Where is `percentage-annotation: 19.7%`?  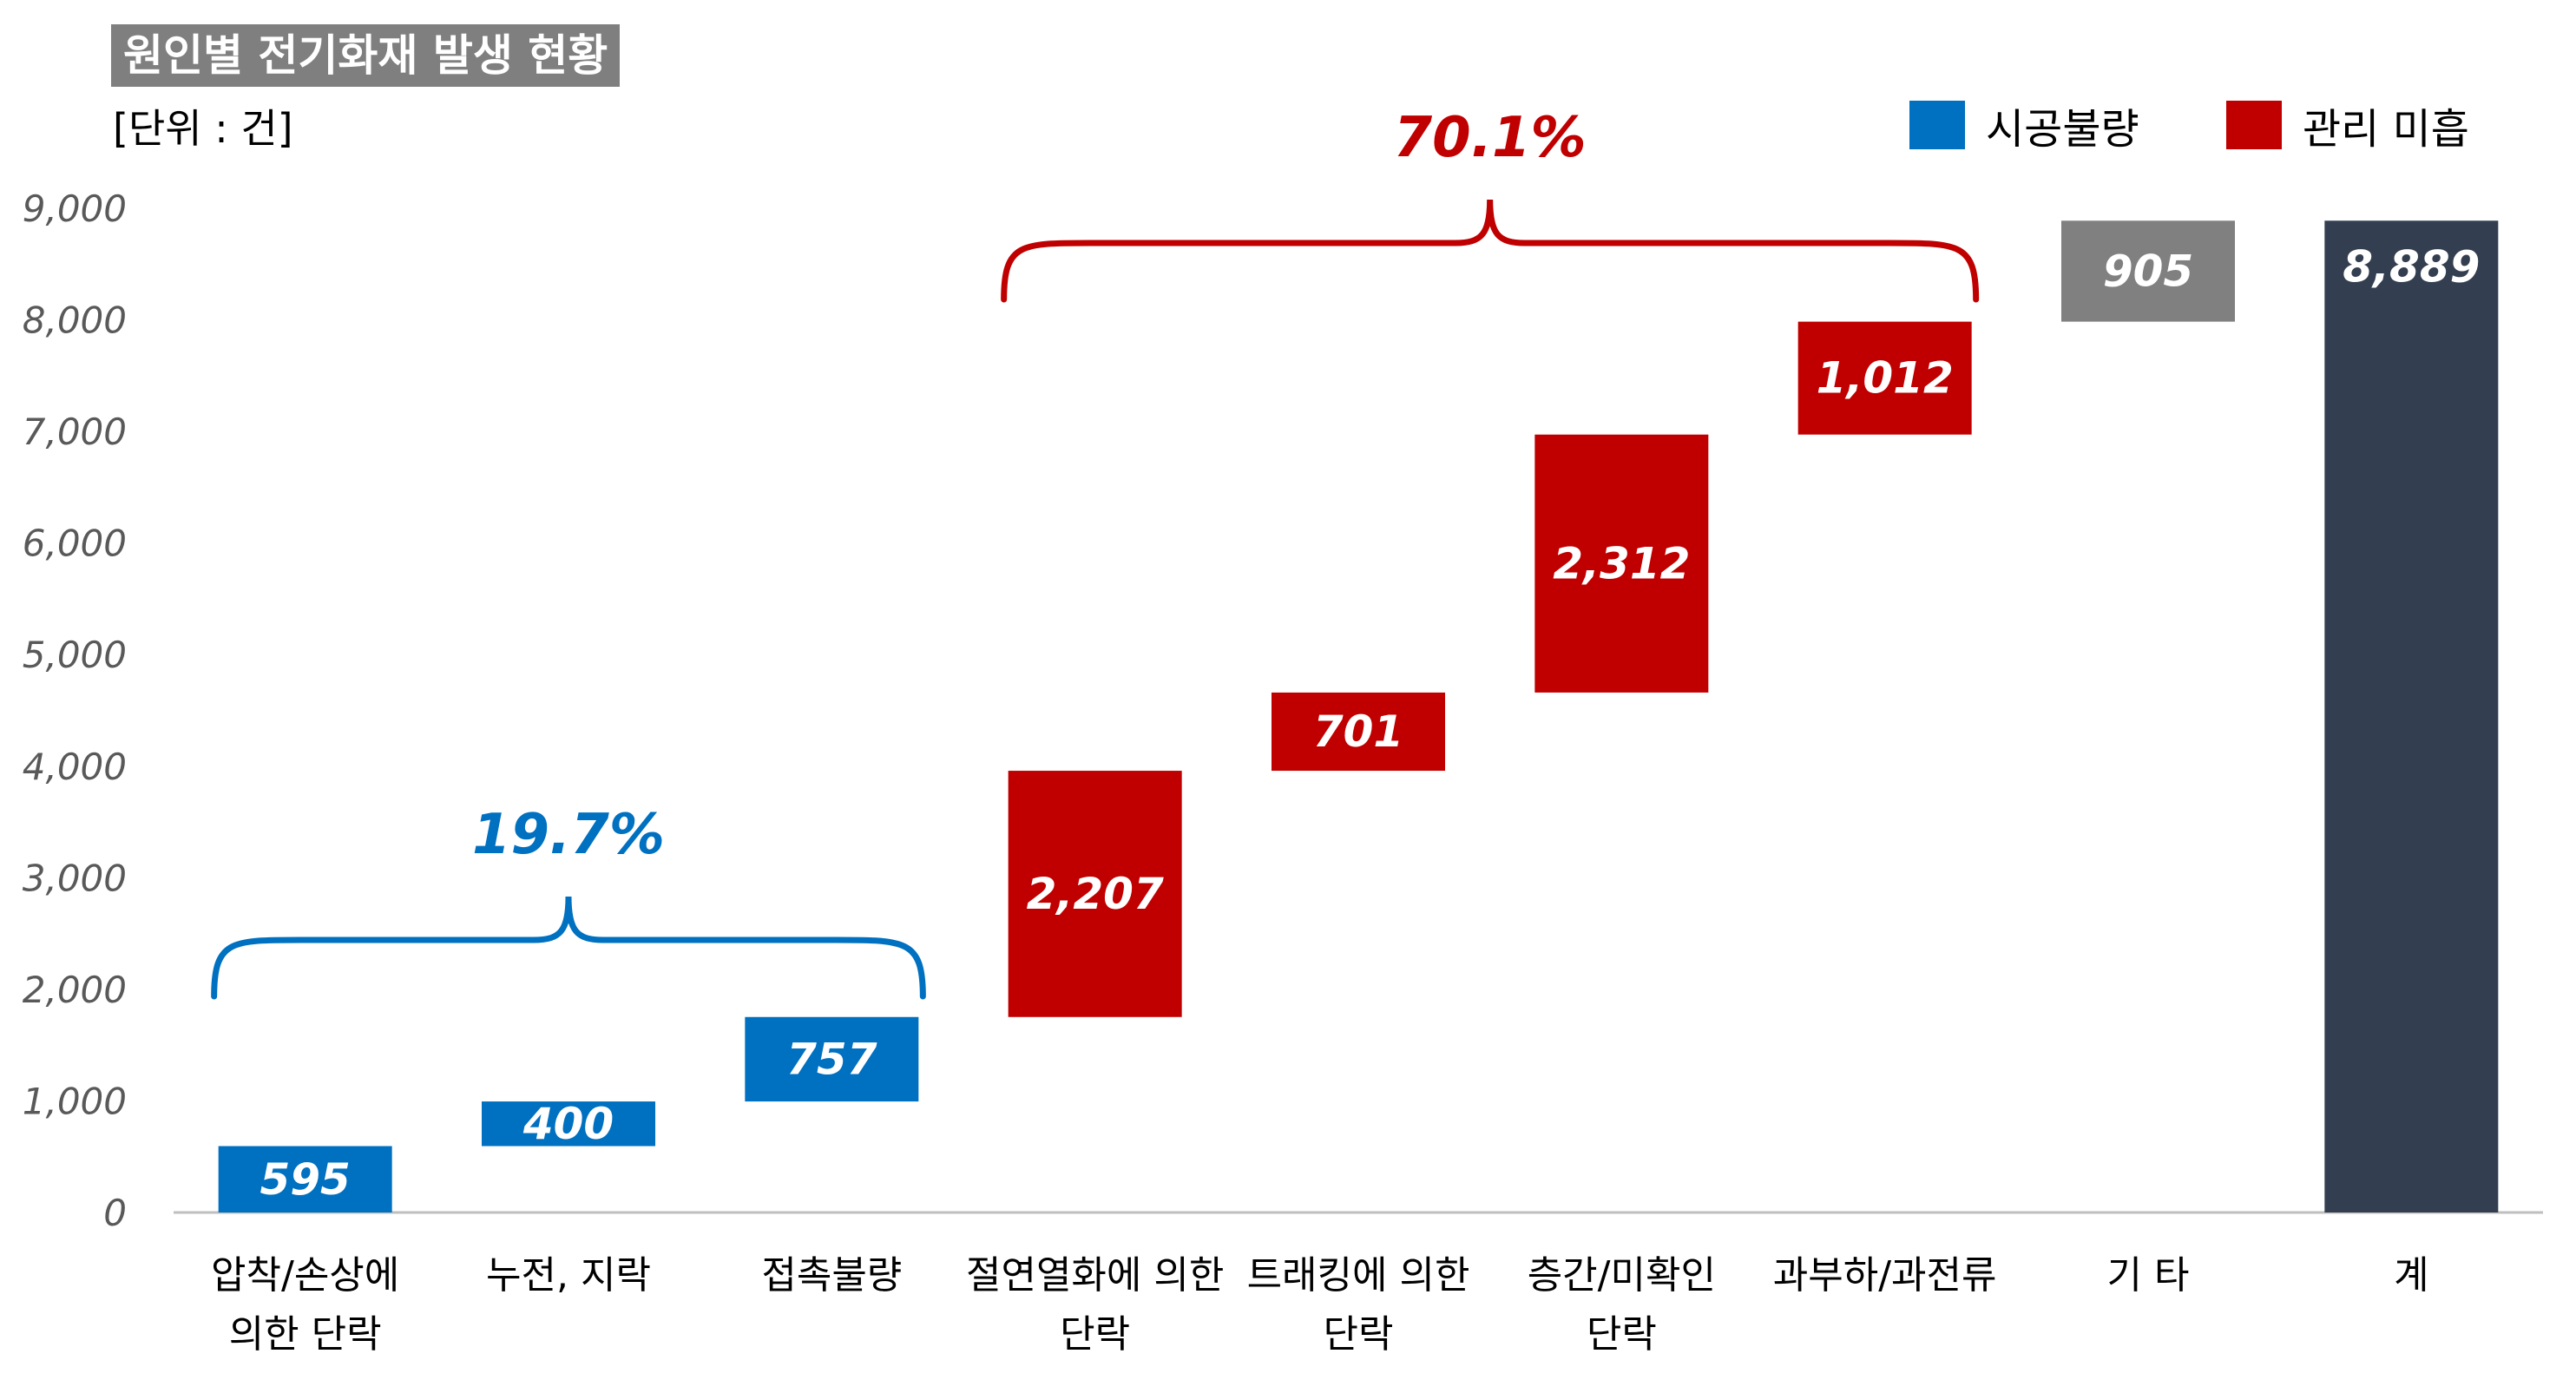
percentage-annotation: 19.7% is located at coordinates (568, 835).